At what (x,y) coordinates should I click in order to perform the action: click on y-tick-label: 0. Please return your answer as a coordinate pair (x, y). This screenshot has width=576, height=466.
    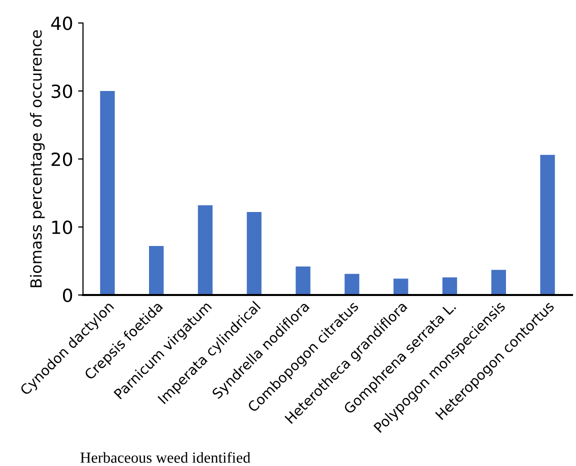
    Looking at the image, I should click on (67, 295).